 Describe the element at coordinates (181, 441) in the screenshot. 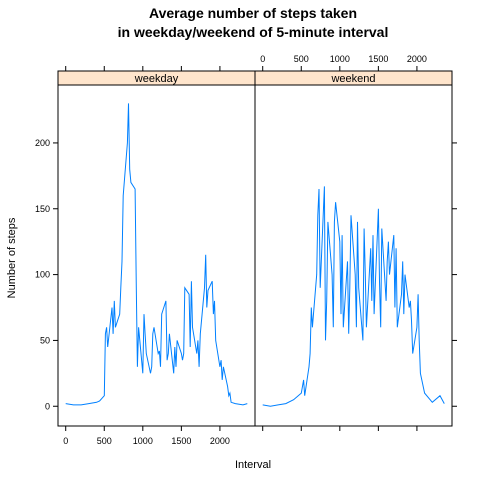

I see `x-tick-label-bottom: 1500` at that location.